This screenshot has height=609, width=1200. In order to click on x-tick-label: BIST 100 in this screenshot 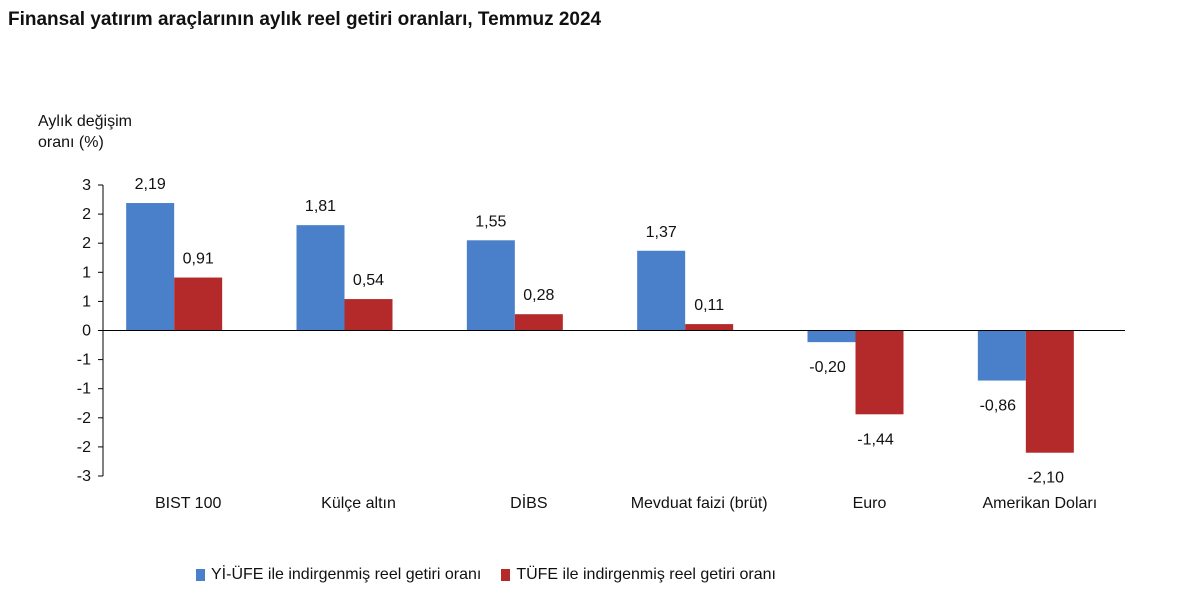, I will do `click(188, 503)`.